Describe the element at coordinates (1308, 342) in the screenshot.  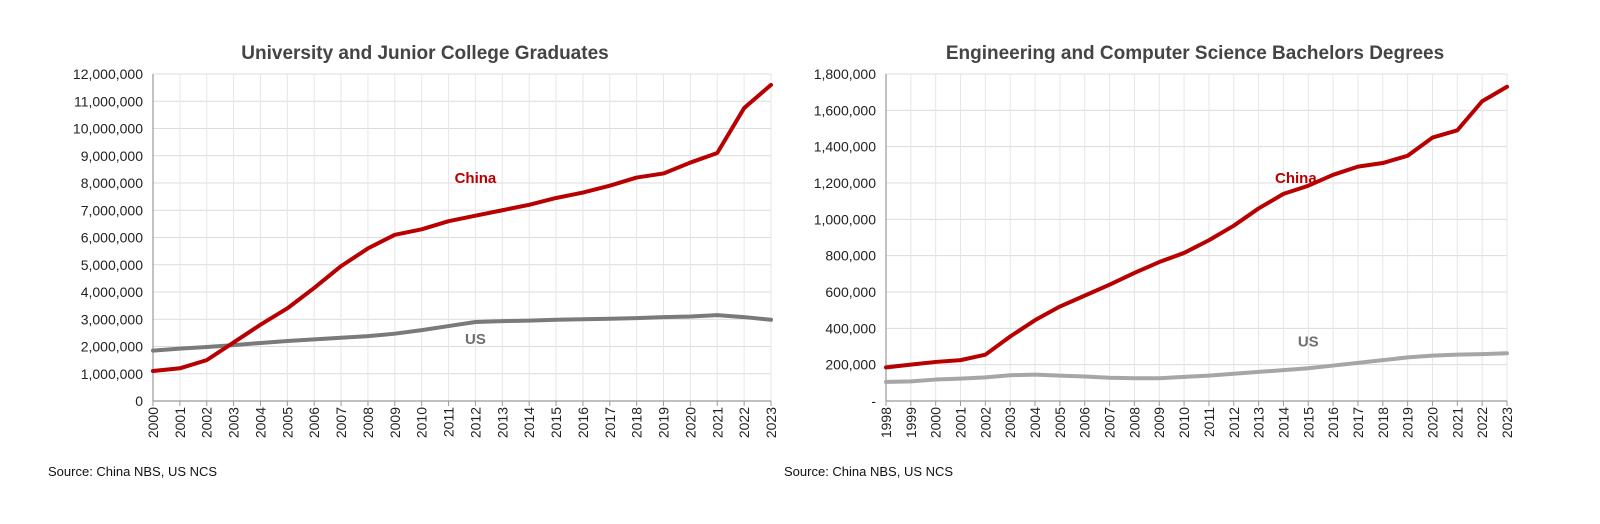
I see `right-chart-us-label: US` at that location.